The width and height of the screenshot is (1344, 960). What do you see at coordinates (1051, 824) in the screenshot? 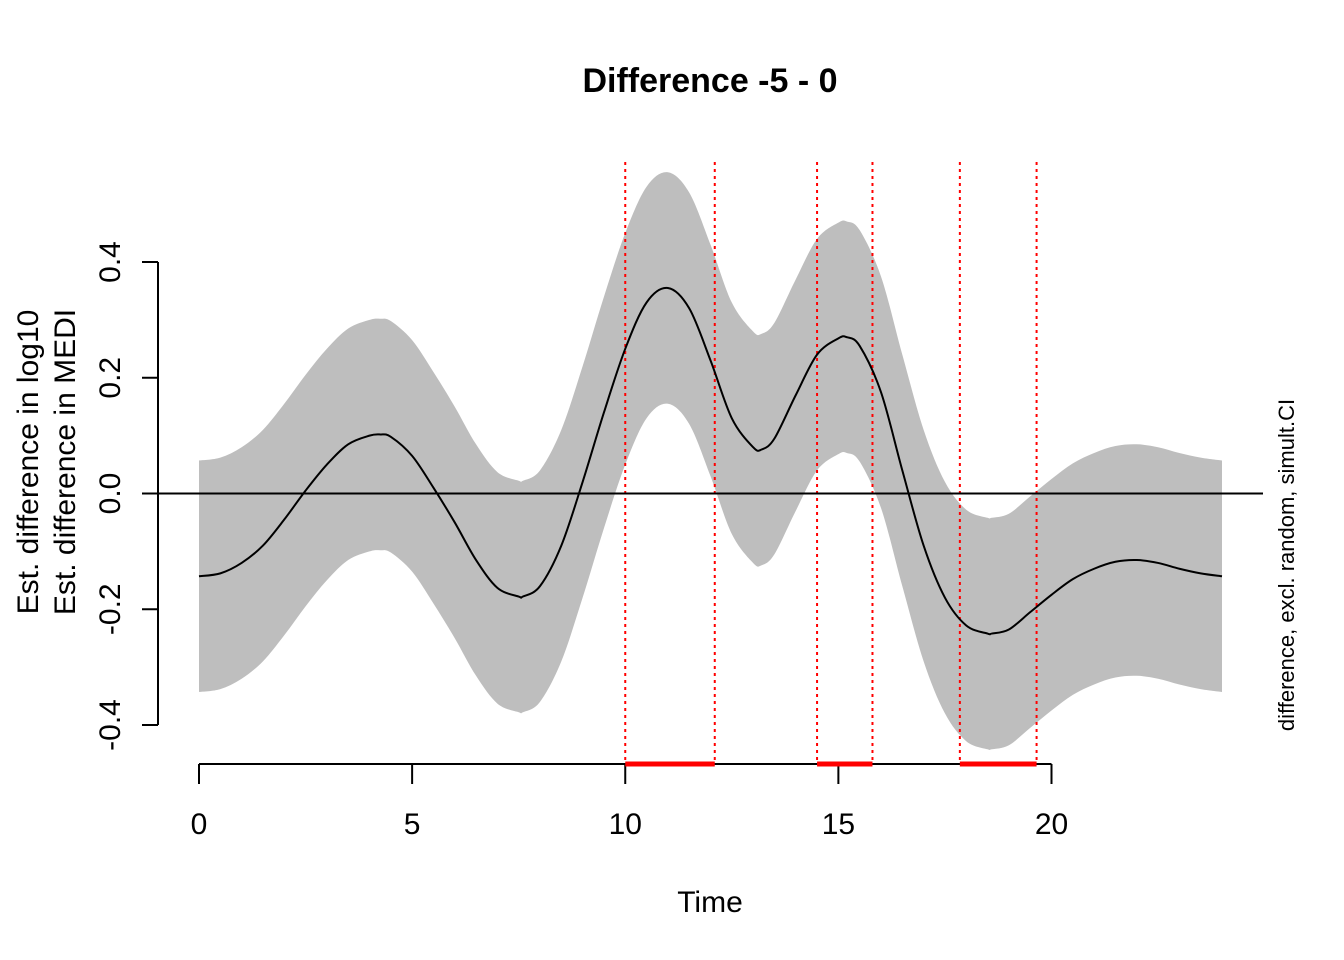
I see `x-tick-label: 20` at bounding box center [1051, 824].